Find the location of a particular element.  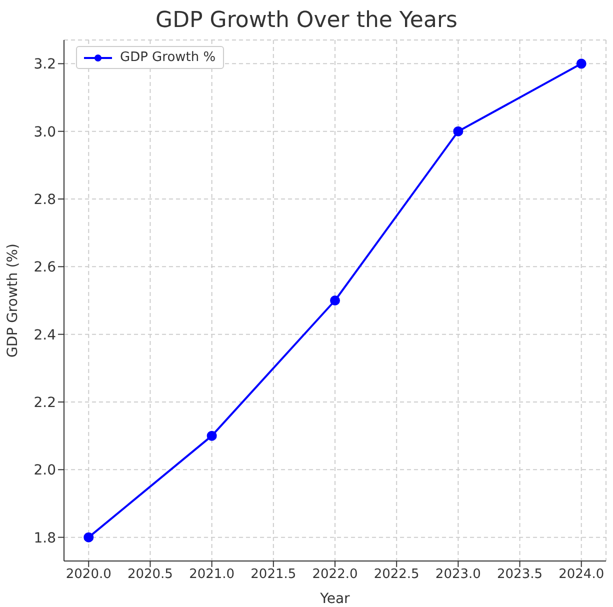

legend-label: GDP Growth % is located at coordinates (168, 57).